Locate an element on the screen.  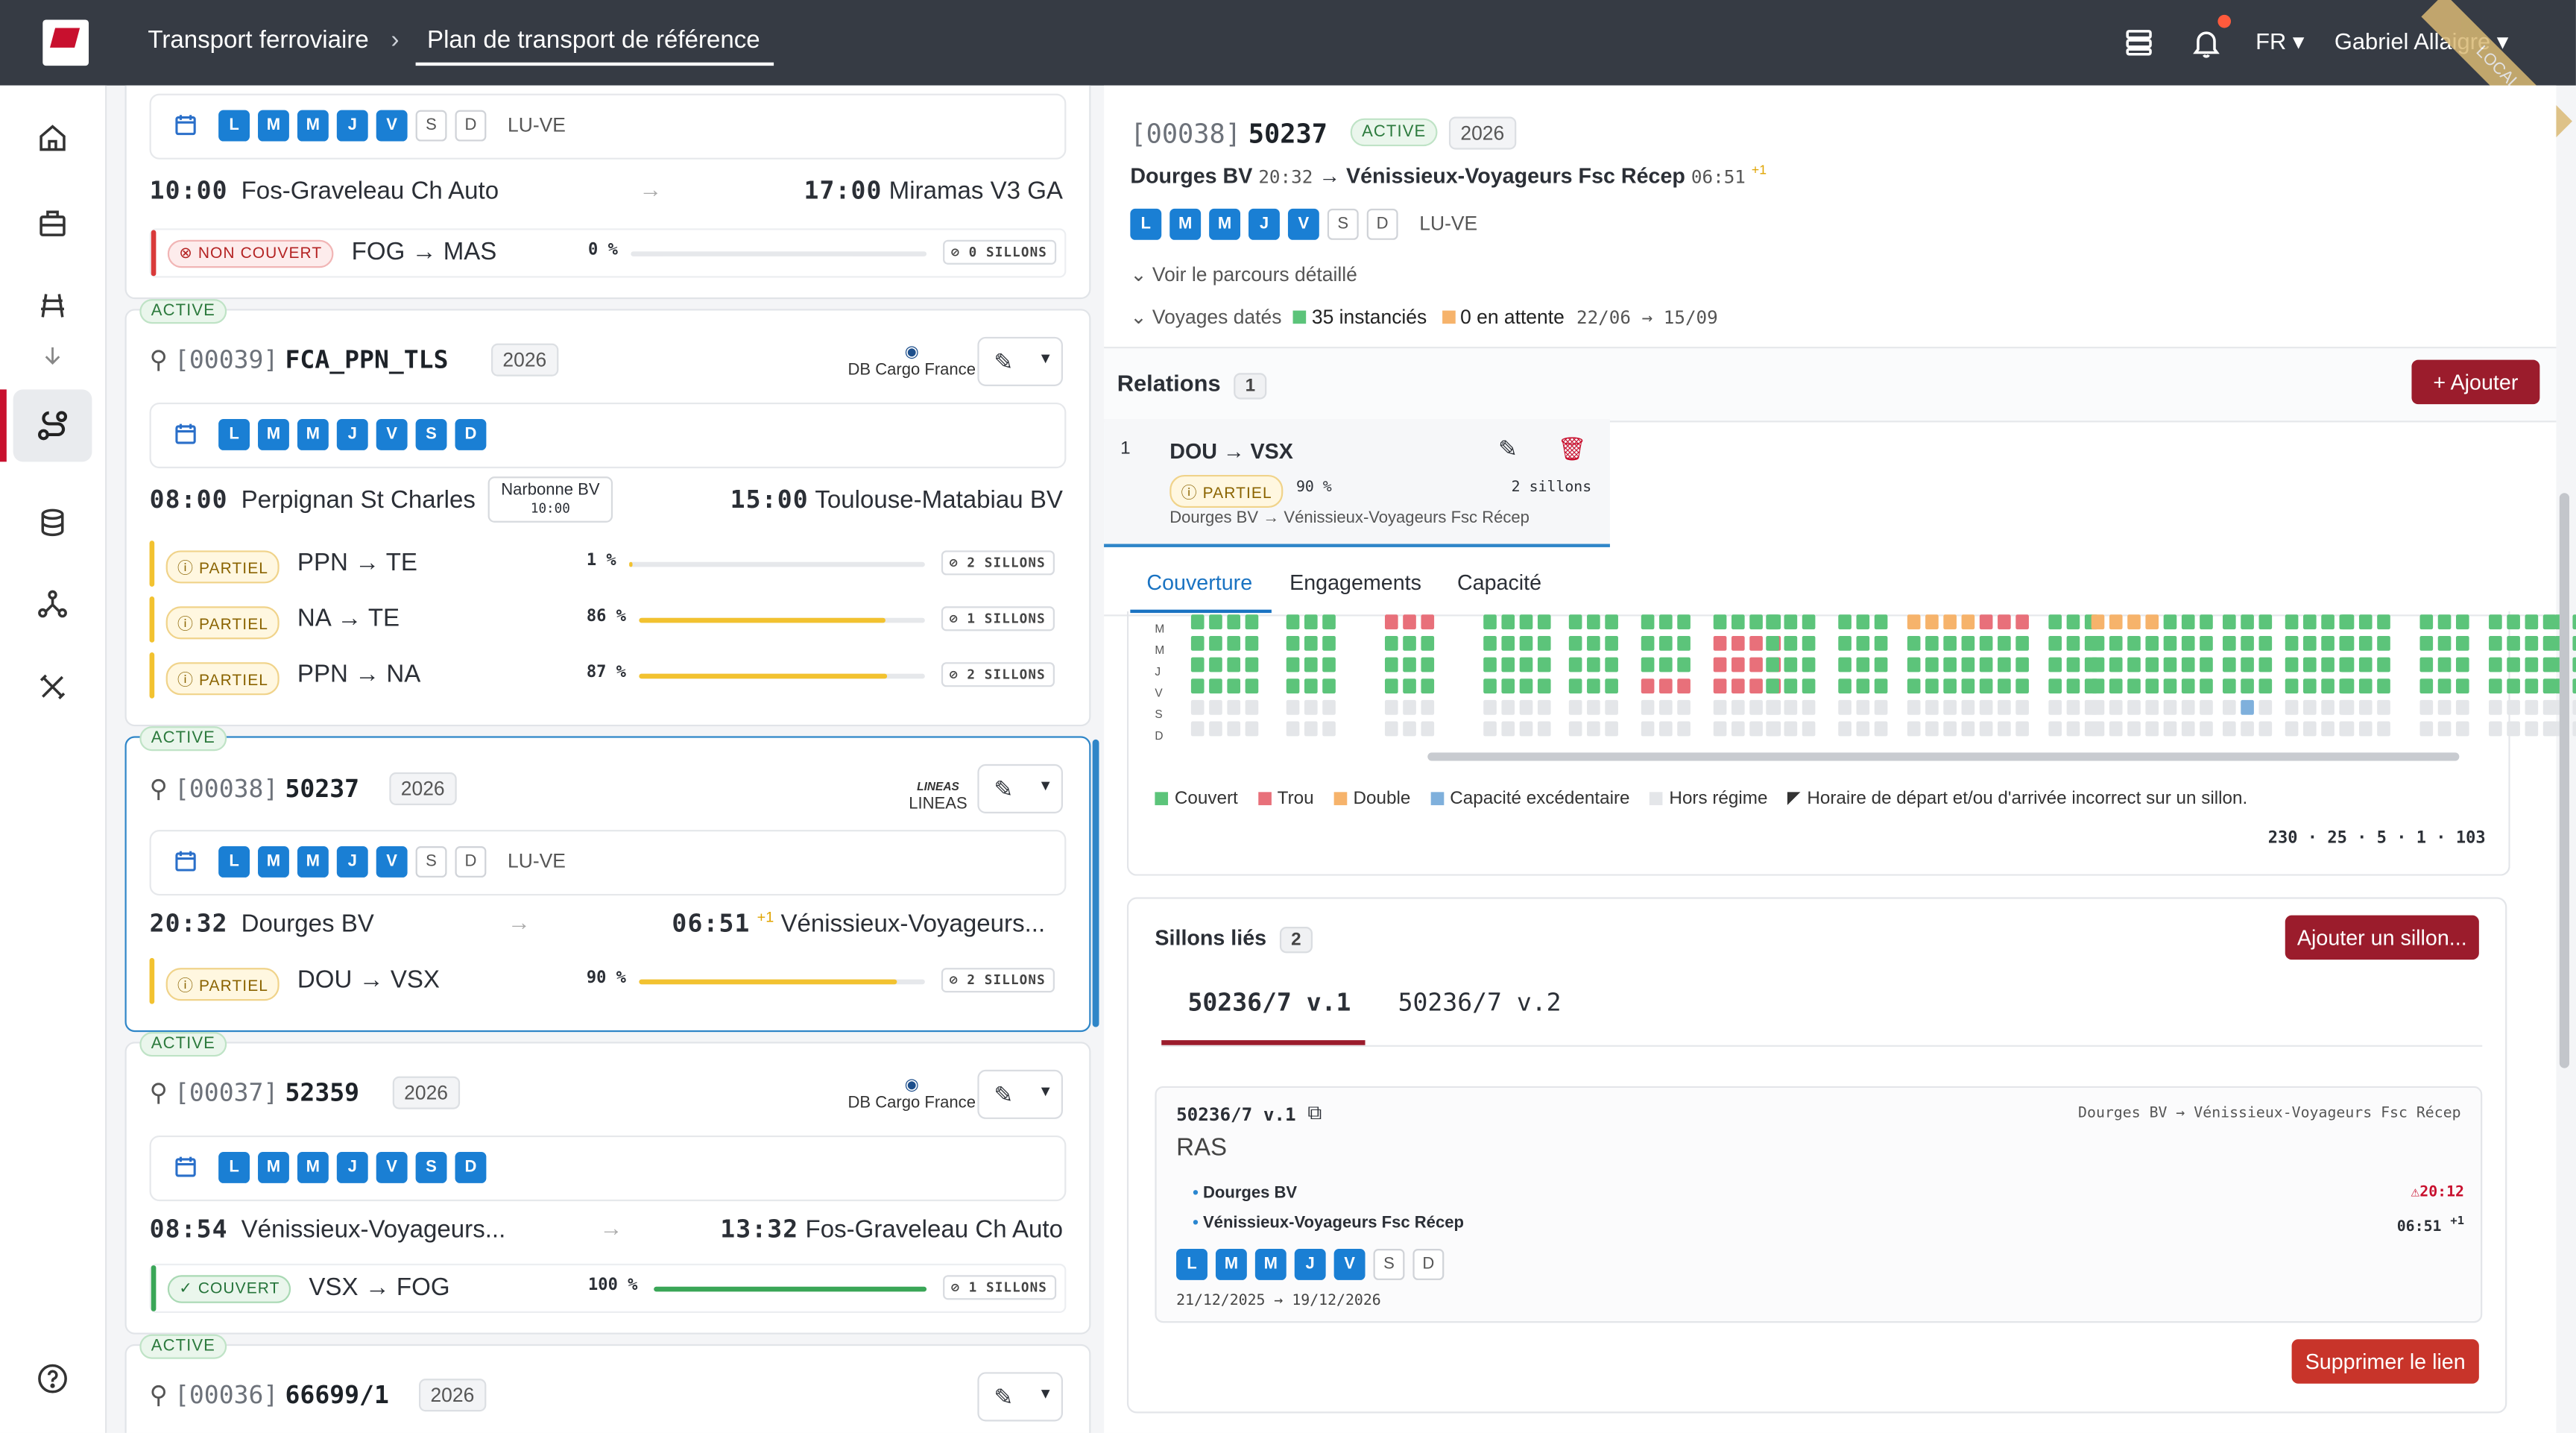
language-selector: FR ▾ is located at coordinates (2280, 41).